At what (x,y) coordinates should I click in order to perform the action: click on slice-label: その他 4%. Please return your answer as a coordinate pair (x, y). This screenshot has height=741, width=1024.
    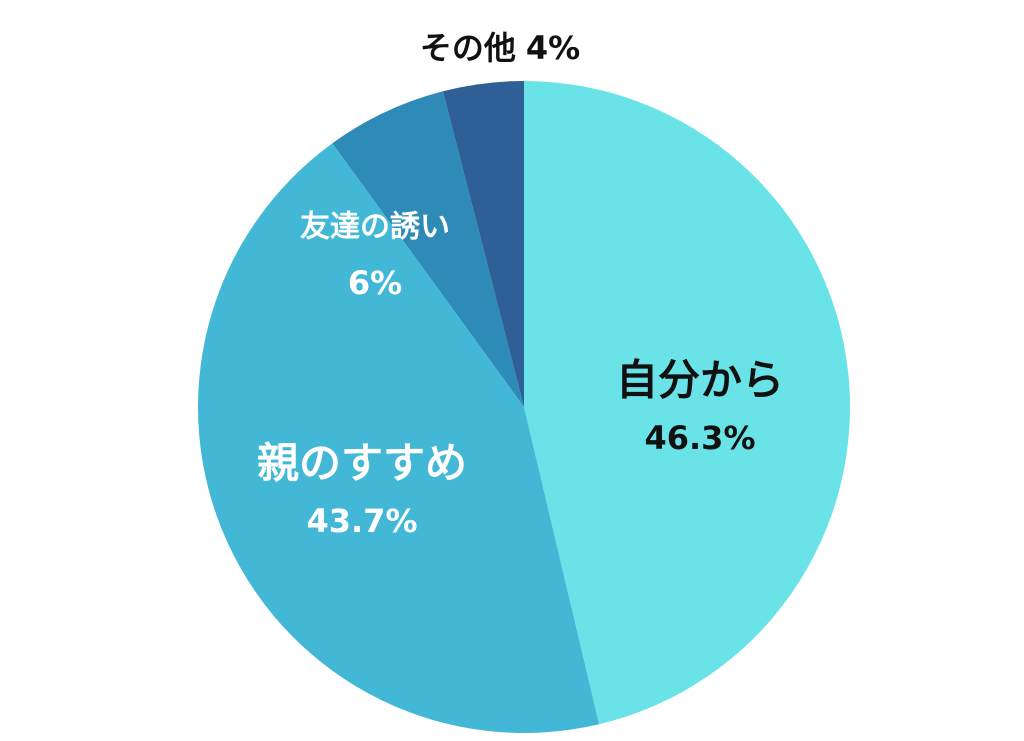
    Looking at the image, I should click on (500, 48).